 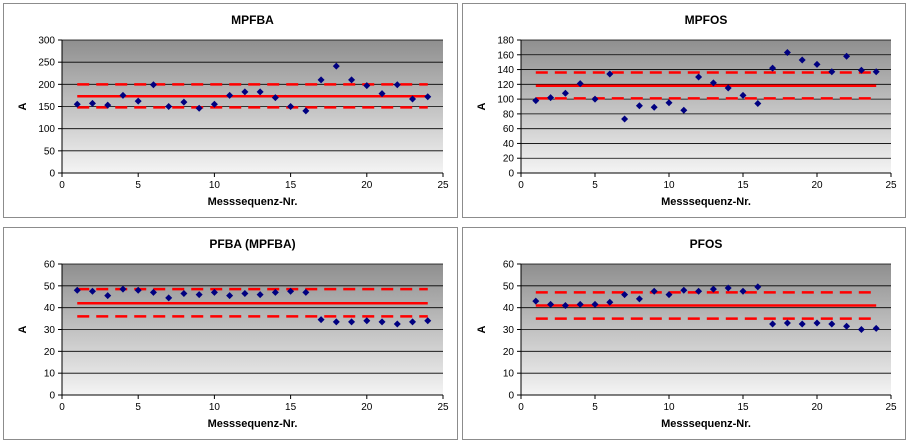 What do you see at coordinates (50, 374) in the screenshot?
I see `y-tick-label: 10` at bounding box center [50, 374].